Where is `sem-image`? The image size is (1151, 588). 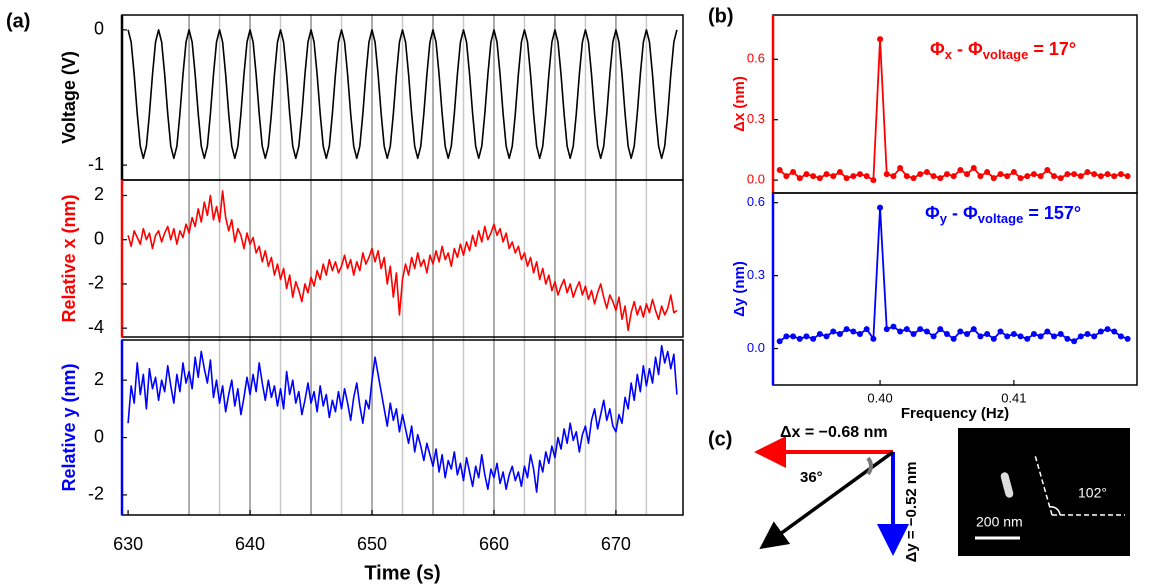 sem-image is located at coordinates (1044, 492).